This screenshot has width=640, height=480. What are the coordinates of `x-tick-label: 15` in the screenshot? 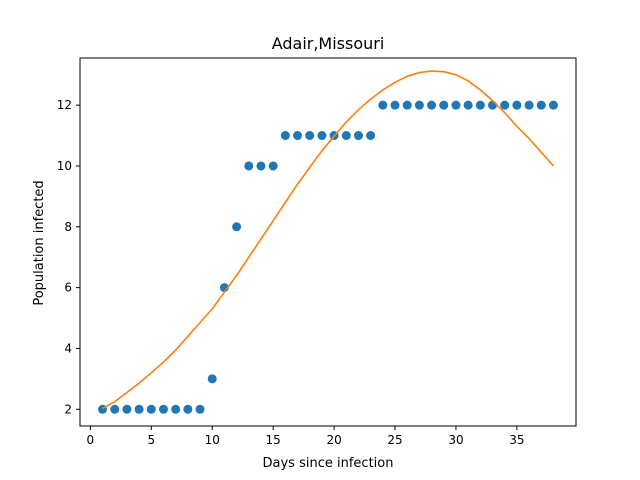 It's located at (273, 440).